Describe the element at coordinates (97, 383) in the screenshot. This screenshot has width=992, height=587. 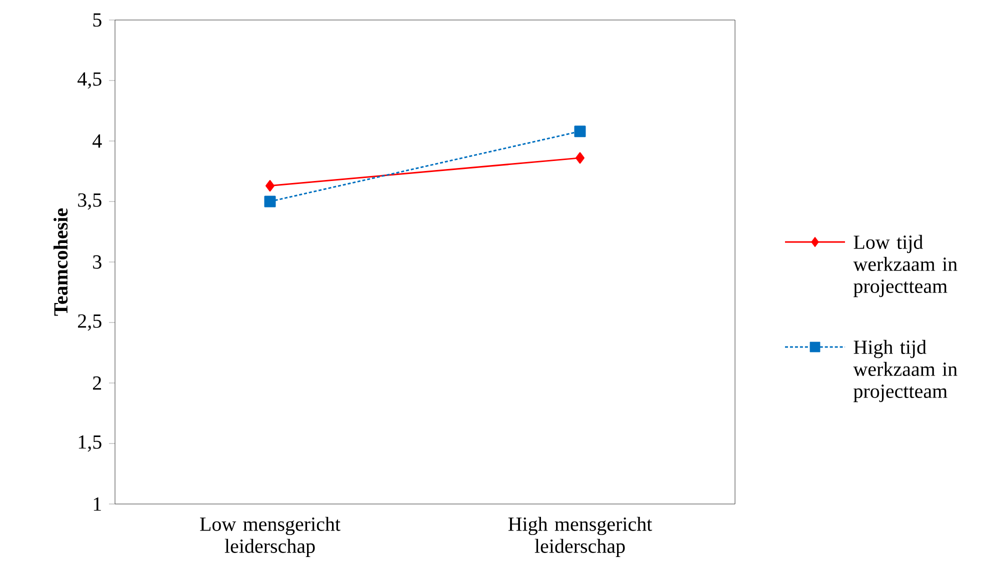
I see `y-tick-label: 2` at that location.